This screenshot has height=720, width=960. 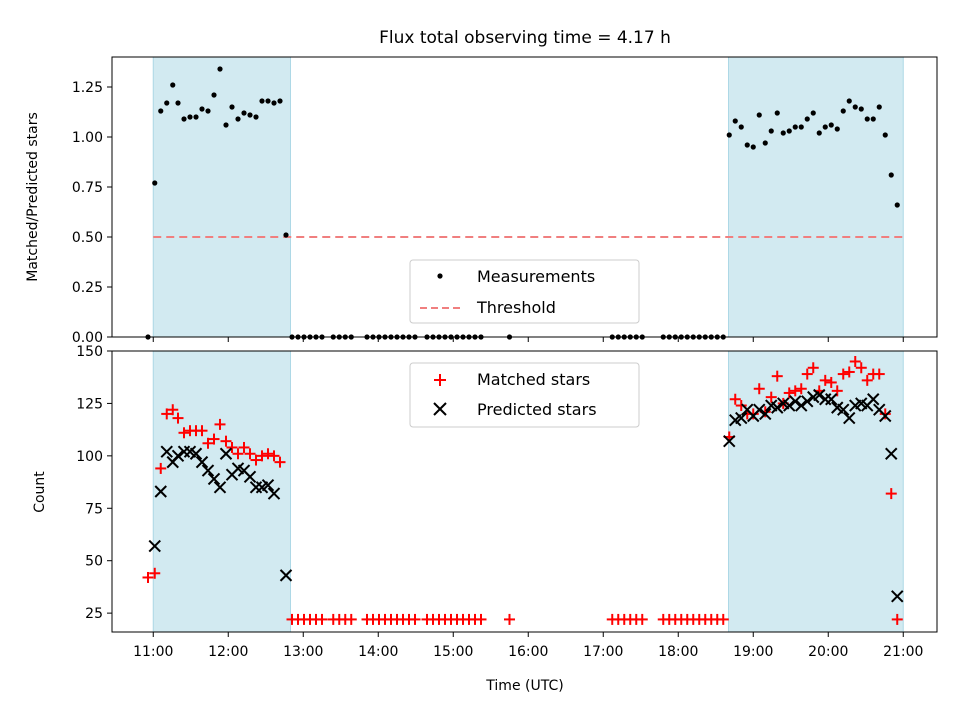 I want to click on top-legend-box, so click(x=524, y=291).